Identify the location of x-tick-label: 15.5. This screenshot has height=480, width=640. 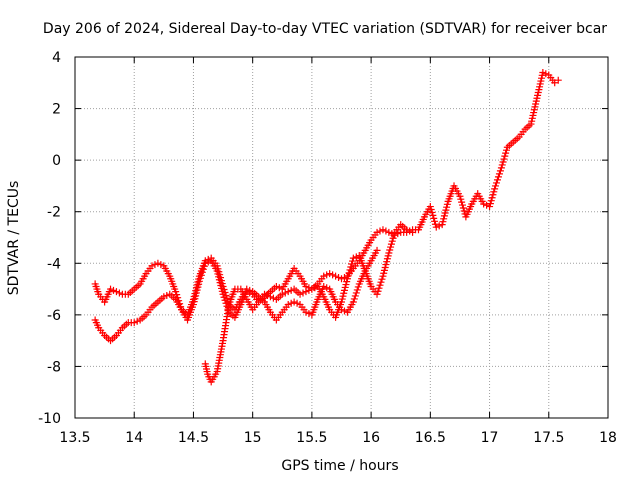
(311, 438).